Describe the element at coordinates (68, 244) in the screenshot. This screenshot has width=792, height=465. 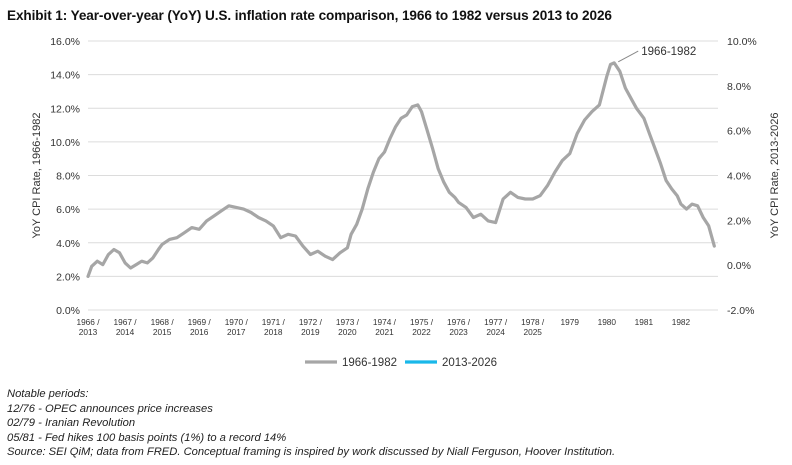
I see `y-tick-left: 4.0%` at that location.